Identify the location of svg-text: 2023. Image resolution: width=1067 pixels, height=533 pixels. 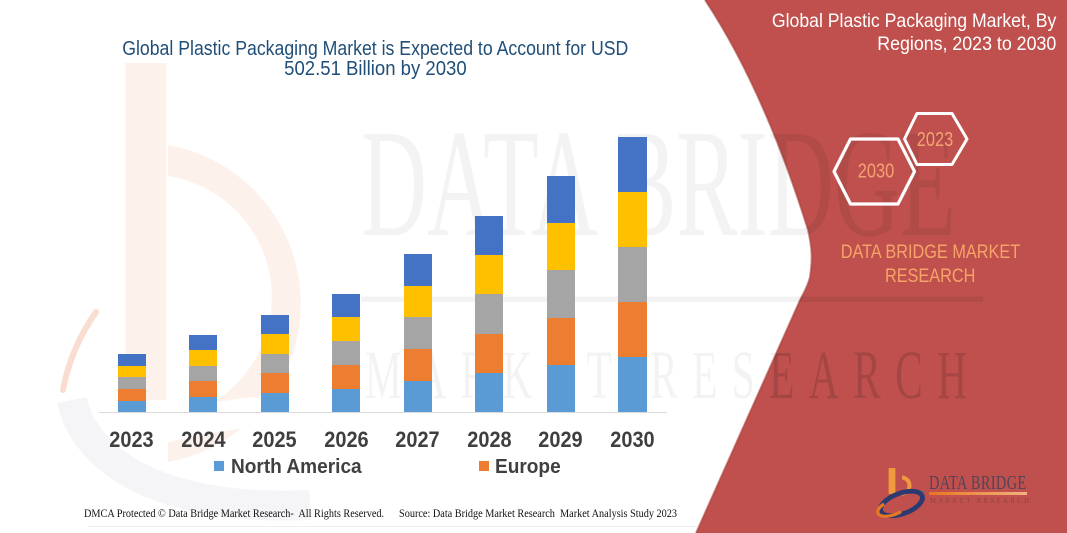
(935, 139).